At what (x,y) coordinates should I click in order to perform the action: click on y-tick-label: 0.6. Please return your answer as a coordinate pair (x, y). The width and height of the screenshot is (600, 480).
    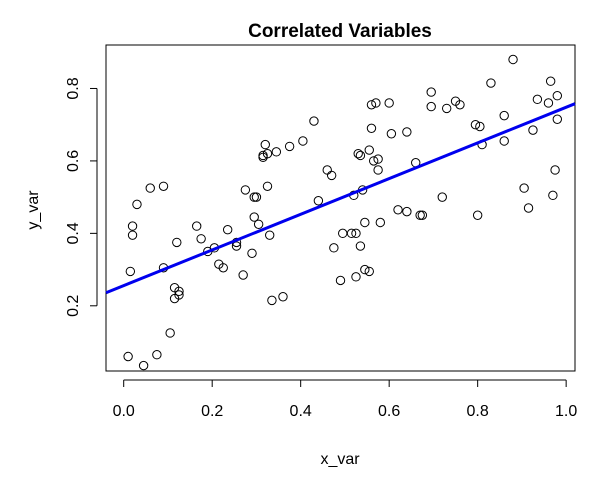
    Looking at the image, I should click on (73, 161).